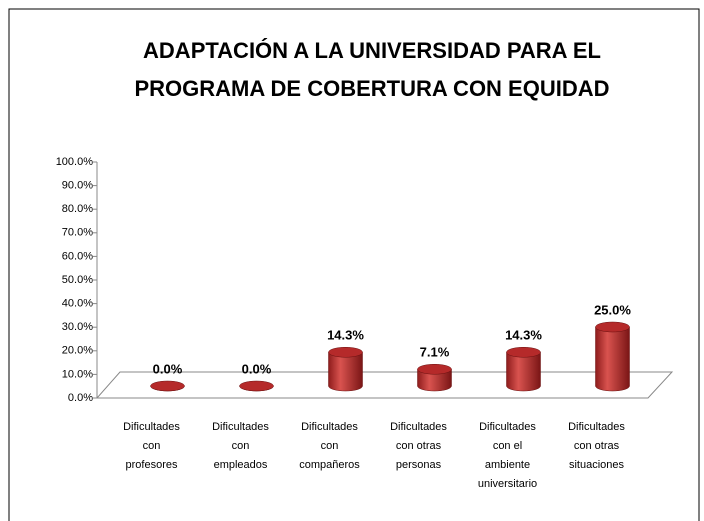  I want to click on y-tick-label: 80.0%, so click(77, 209).